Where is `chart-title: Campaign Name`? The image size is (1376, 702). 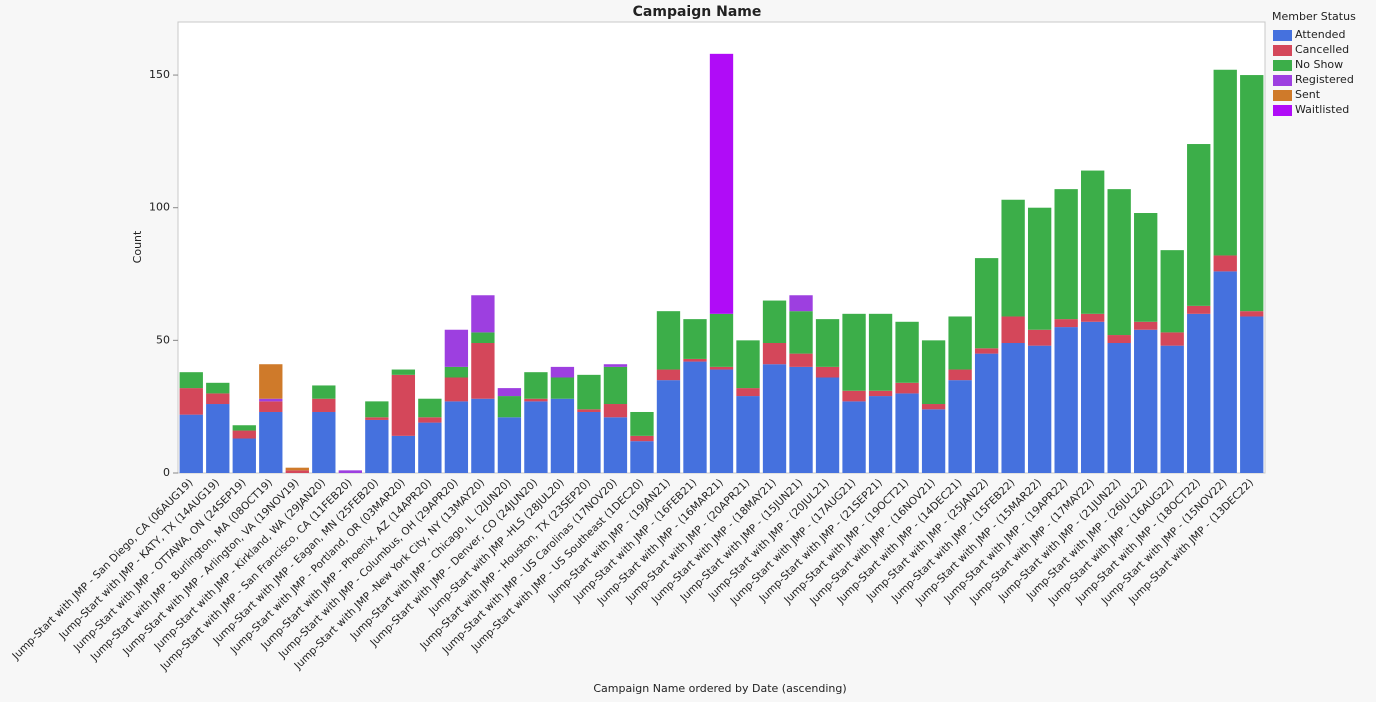 chart-title: Campaign Name is located at coordinates (697, 12).